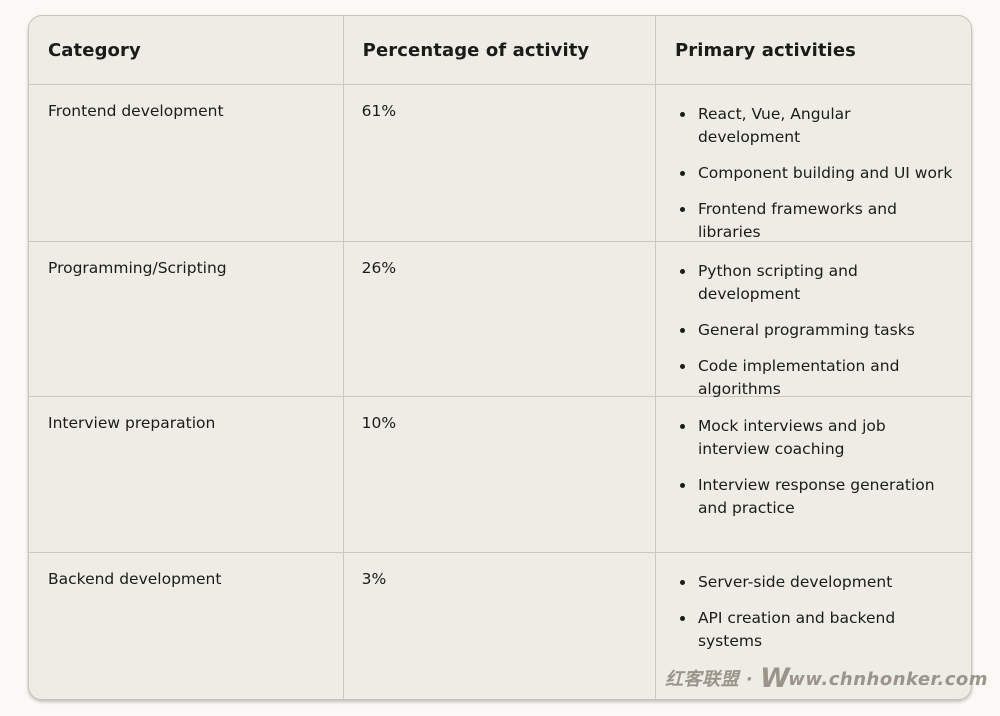 Image resolution: width=1000 pixels, height=716 pixels. What do you see at coordinates (826, 582) in the screenshot?
I see `activity-item: Server-side development` at bounding box center [826, 582].